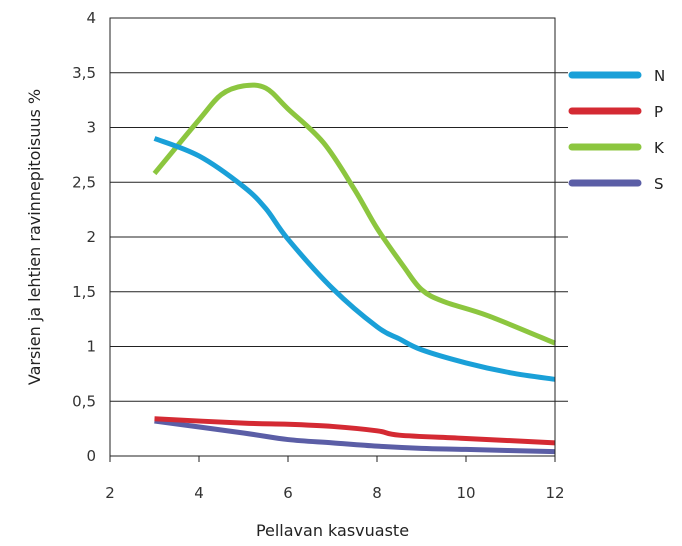  I want to click on y-tick-label: 2,5, so click(84, 182).